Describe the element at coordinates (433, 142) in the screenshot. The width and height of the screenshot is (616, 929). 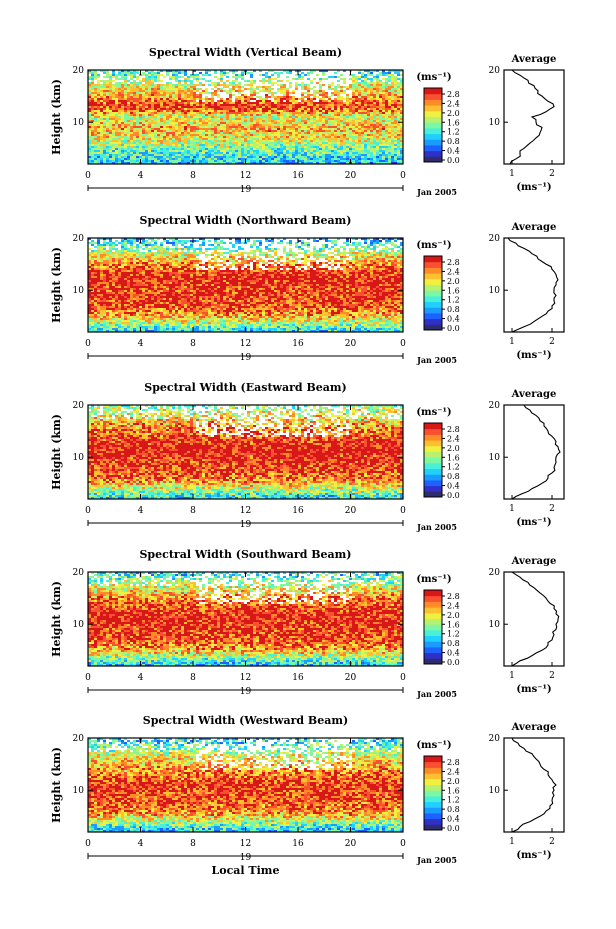
I see `colorbar-swatch` at that location.